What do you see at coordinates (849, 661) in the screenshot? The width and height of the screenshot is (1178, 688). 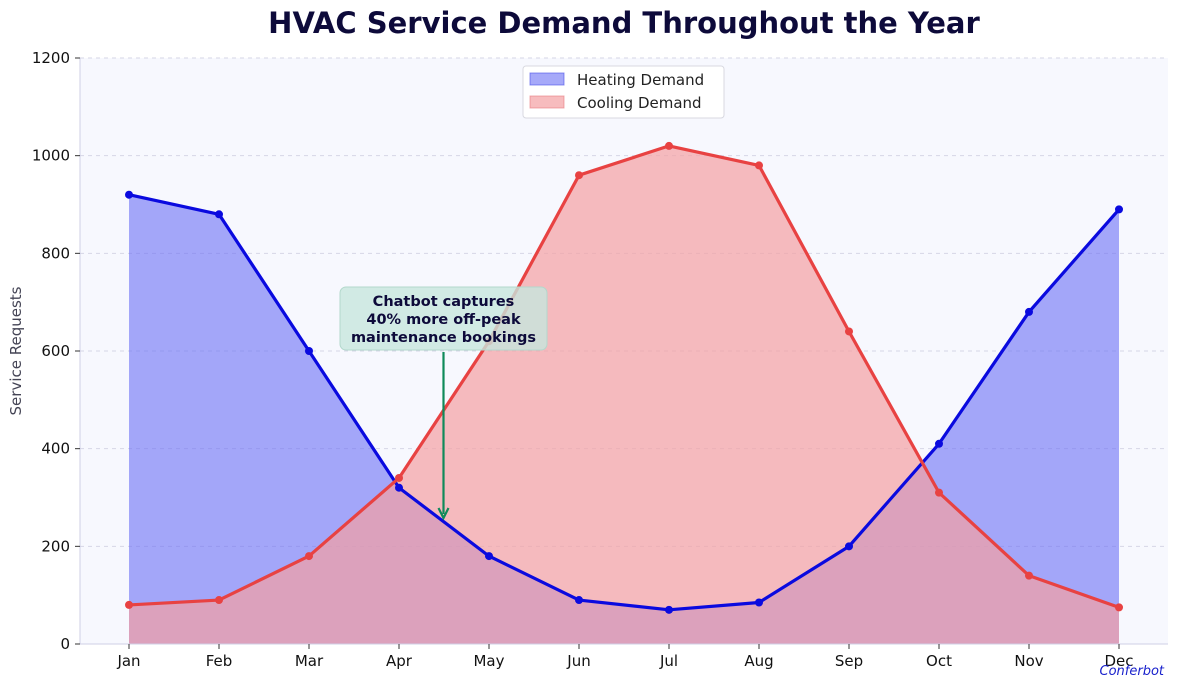 I see `x-tick-label: Sep` at bounding box center [849, 661].